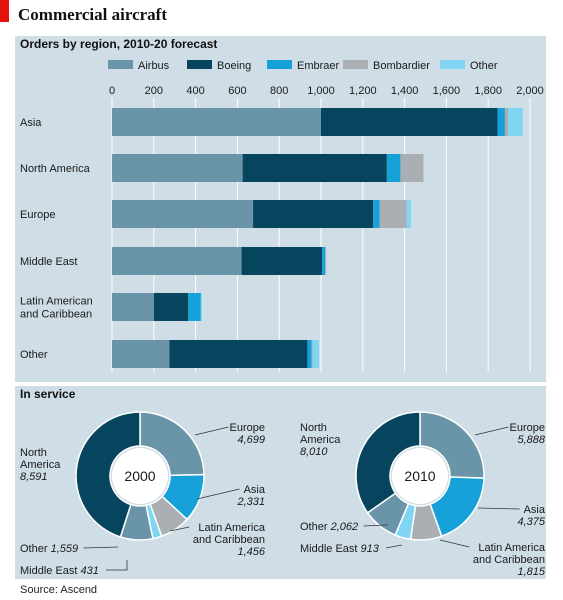 The height and width of the screenshot is (600, 563). I want to click on category-label: Latin American, so click(56, 302).